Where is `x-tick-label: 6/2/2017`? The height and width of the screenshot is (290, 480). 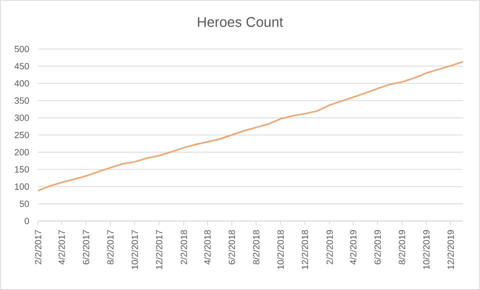
x-tick-label: 6/2/2017 is located at coordinates (86, 247).